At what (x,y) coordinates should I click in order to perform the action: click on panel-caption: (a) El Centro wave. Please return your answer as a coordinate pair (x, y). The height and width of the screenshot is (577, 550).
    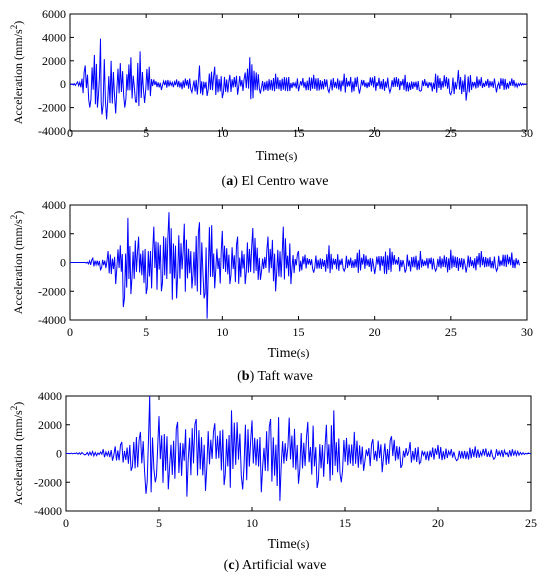
    Looking at the image, I should click on (275, 181).